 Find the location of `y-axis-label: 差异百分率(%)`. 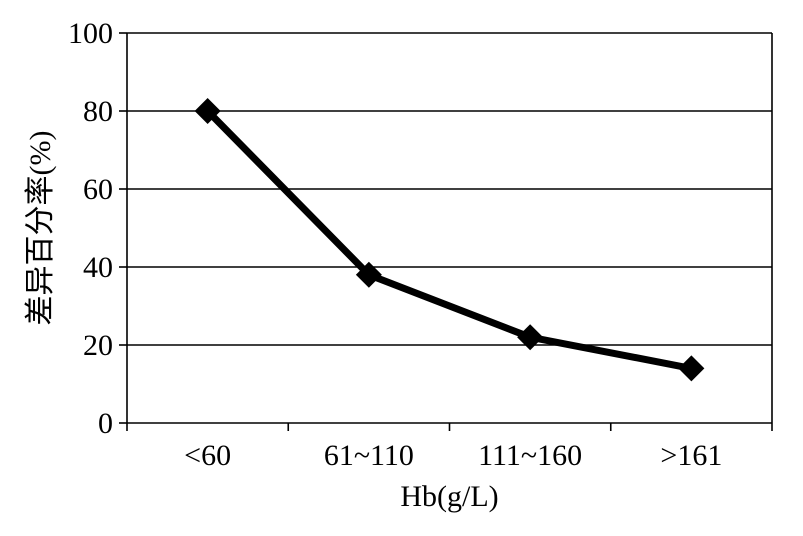

y-axis-label: 差异百分率(%) is located at coordinates (40, 228).